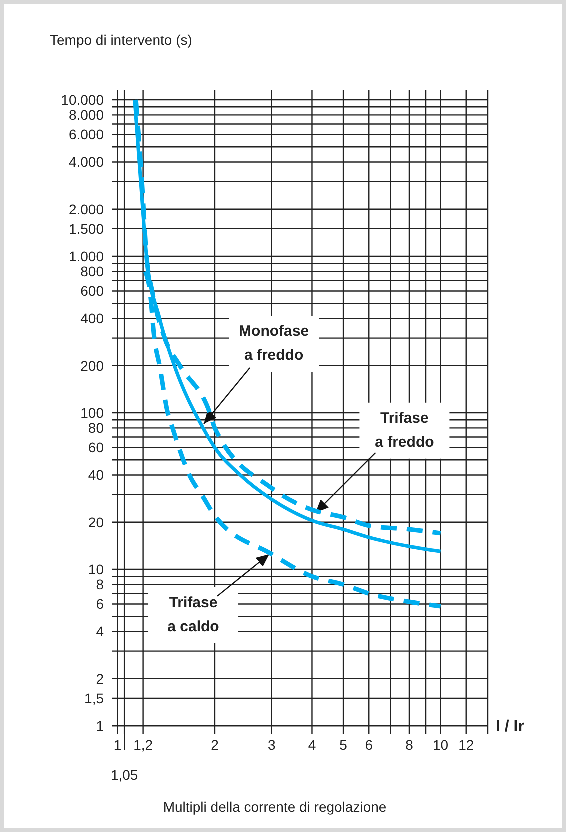 The image size is (566, 832). I want to click on x-tick-label: 6, so click(369, 745).